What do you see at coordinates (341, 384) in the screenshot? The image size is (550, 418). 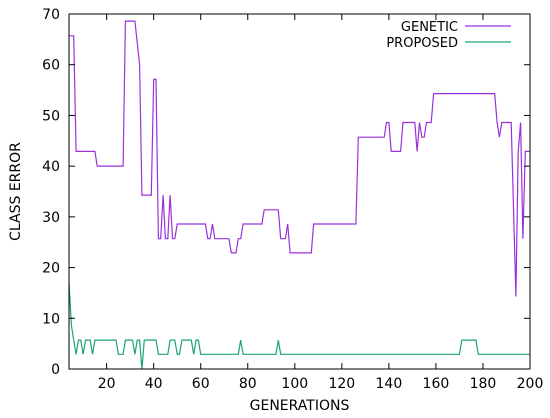 I see `x-tick-label: 120` at bounding box center [341, 384].